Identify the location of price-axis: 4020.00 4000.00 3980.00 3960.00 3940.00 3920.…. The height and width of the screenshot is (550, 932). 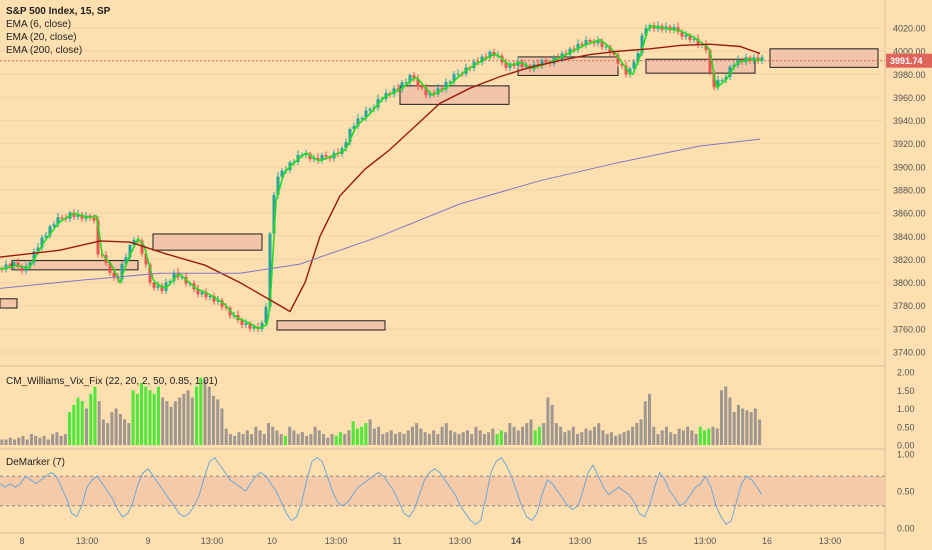
(909, 279).